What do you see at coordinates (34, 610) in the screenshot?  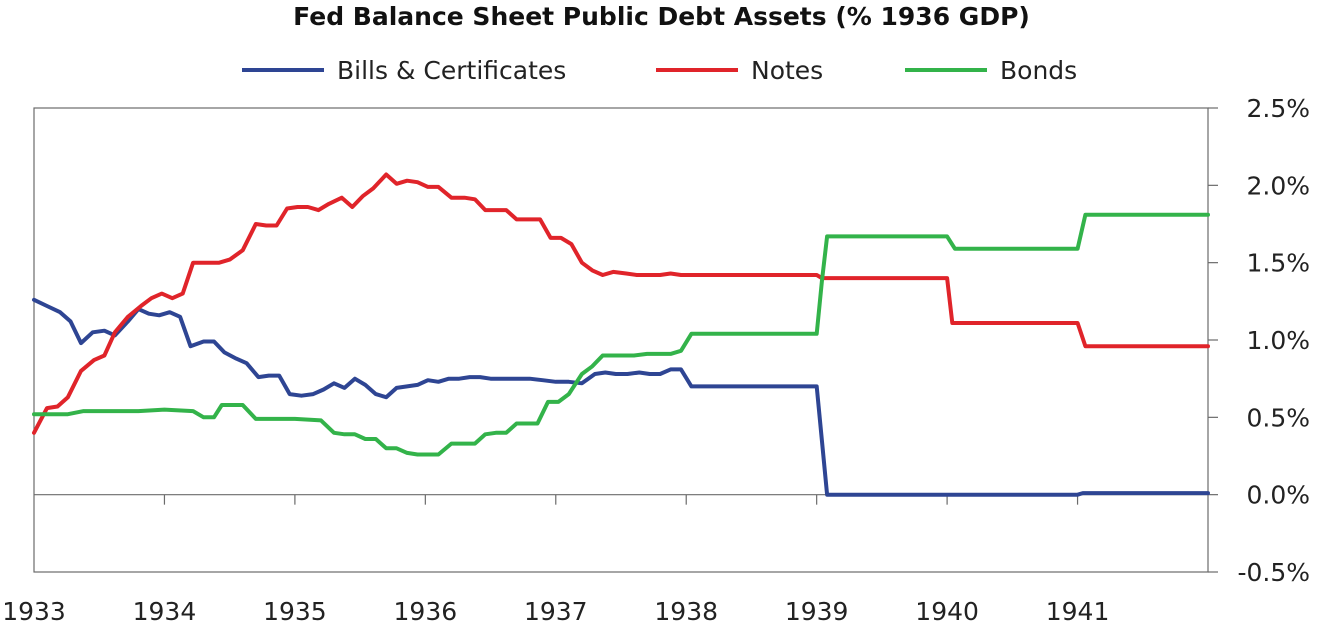 I see `x-tick-label: 1933` at bounding box center [34, 610].